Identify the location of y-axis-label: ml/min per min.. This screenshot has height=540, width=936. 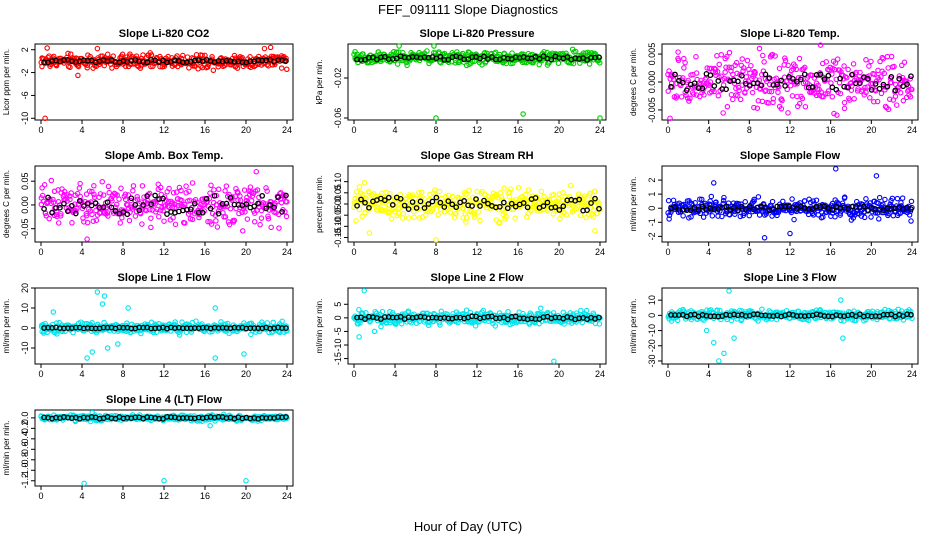
(633, 204).